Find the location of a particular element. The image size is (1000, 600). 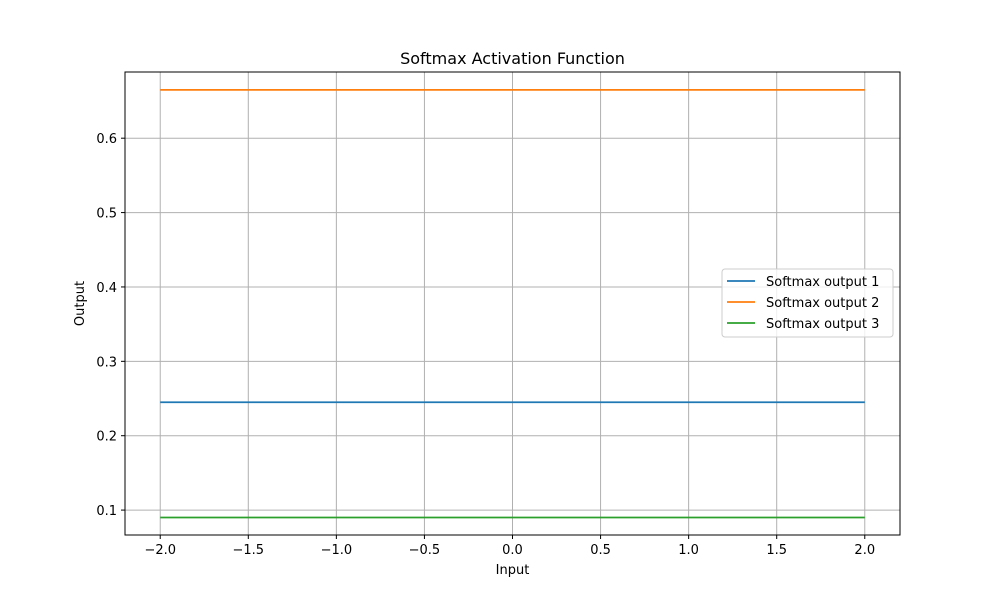

x-tick-label: 2.0 is located at coordinates (864, 550).